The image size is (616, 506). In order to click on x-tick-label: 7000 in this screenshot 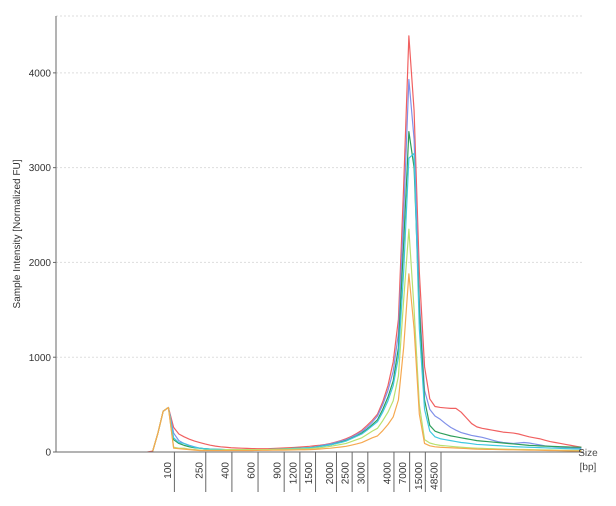, I will do `click(404, 473)`.